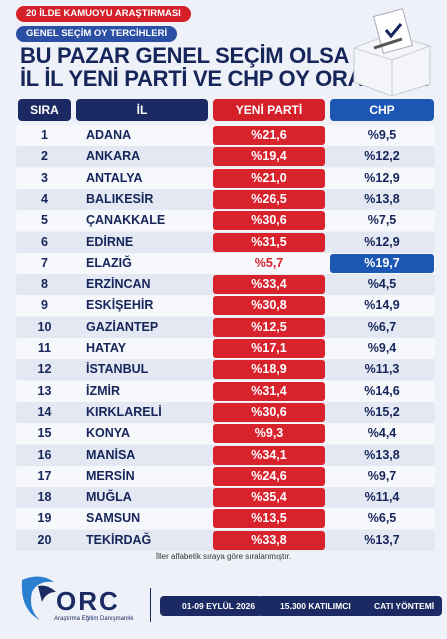 The height and width of the screenshot is (639, 447). What do you see at coordinates (44, 220) in the screenshot?
I see `rank: 5` at bounding box center [44, 220].